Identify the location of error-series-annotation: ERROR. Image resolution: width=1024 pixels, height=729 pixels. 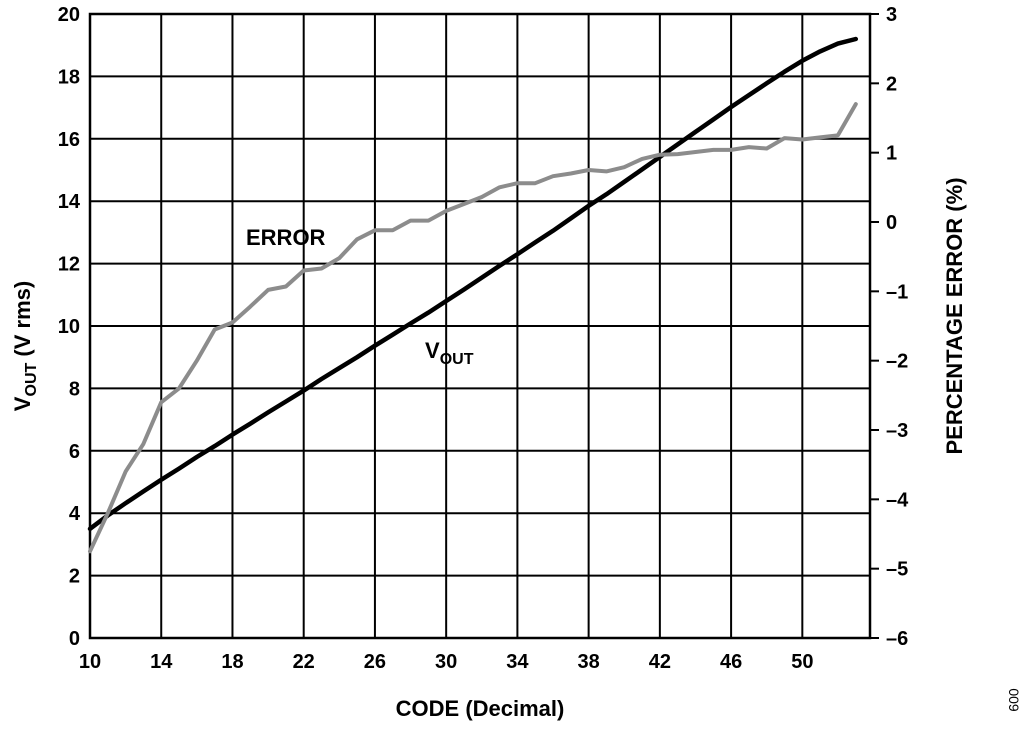
(286, 237).